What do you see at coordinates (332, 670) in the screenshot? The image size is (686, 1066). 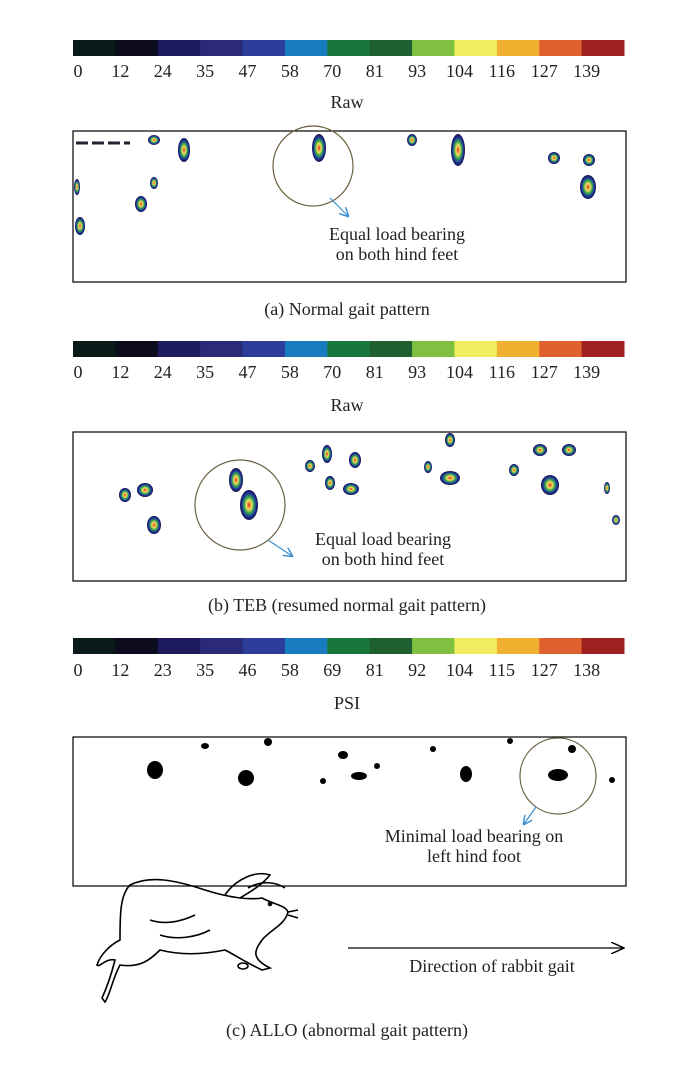 I see `colorbar-label: 69` at bounding box center [332, 670].